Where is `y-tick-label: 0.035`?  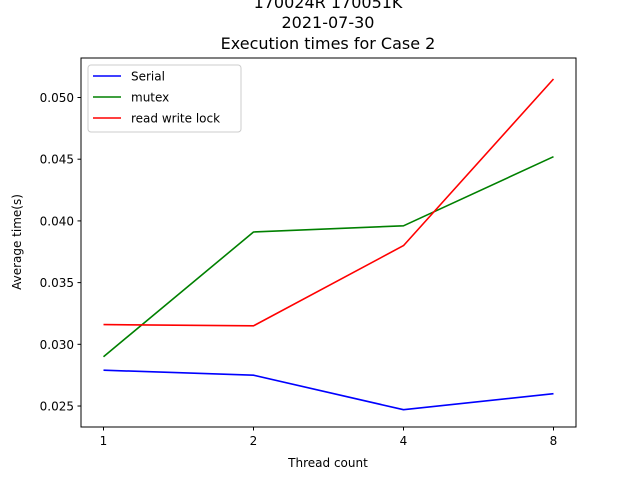 y-tick-label: 0.035 is located at coordinates (57, 283).